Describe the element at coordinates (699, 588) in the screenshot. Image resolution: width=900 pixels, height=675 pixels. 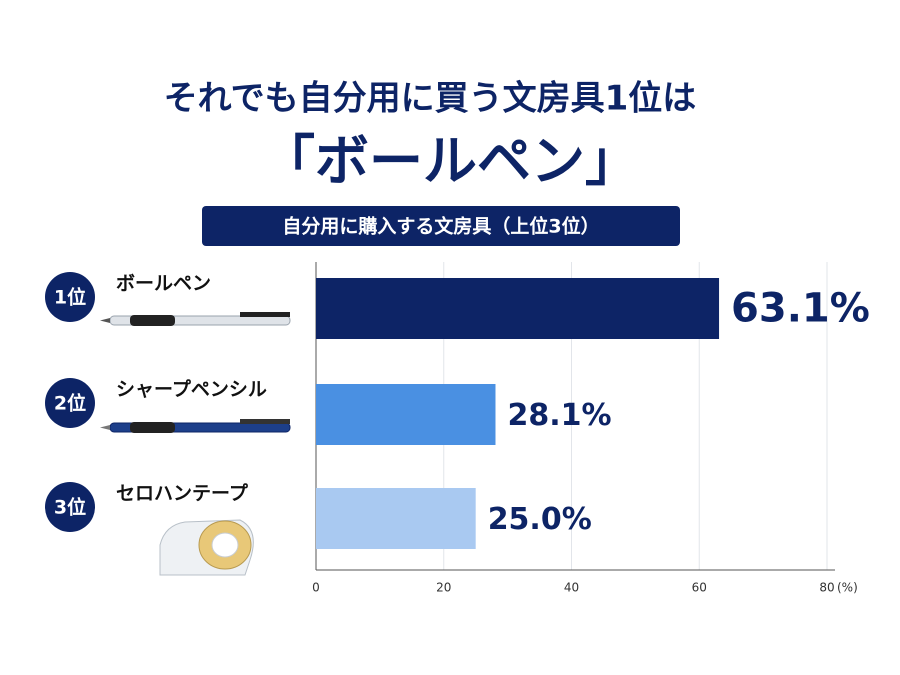
I see `x-tick-label: 60` at that location.